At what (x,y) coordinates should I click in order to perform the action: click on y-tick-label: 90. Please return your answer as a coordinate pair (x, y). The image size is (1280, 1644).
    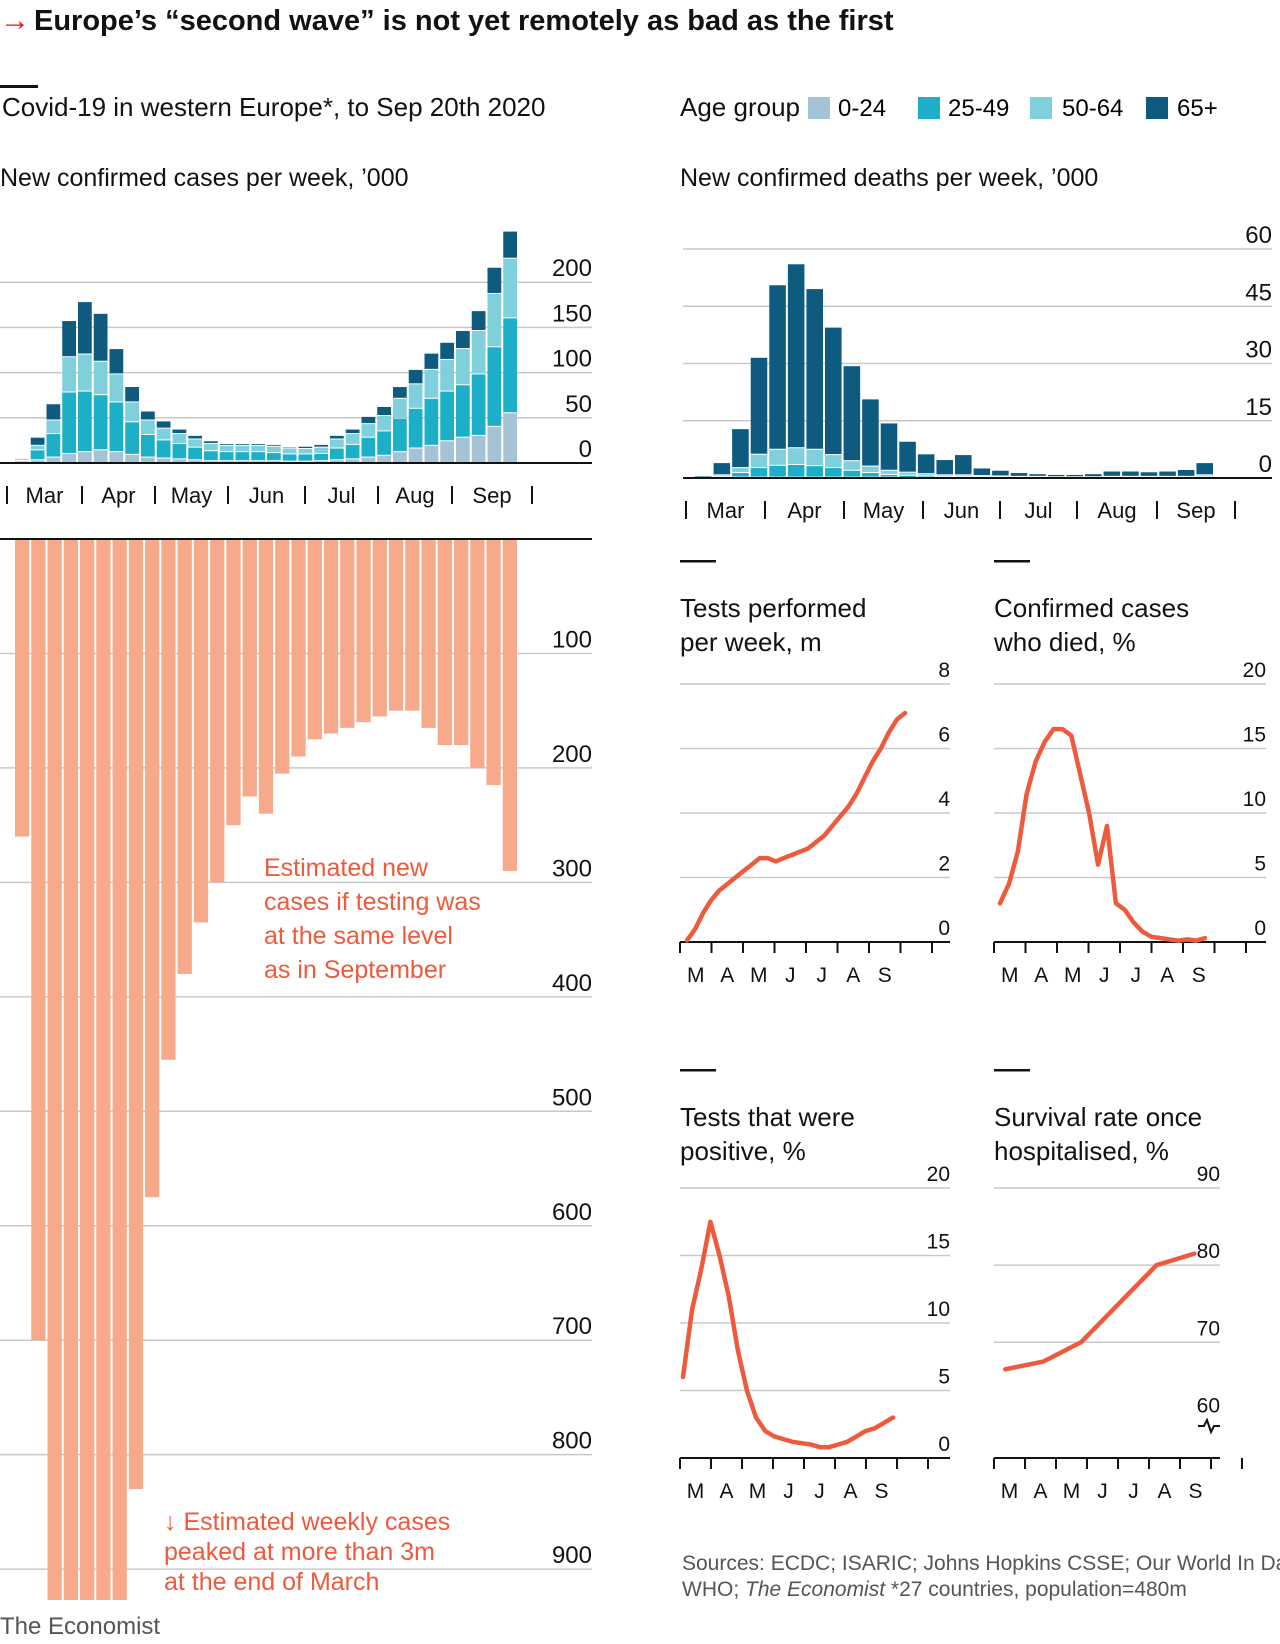
    Looking at the image, I should click on (1208, 1174).